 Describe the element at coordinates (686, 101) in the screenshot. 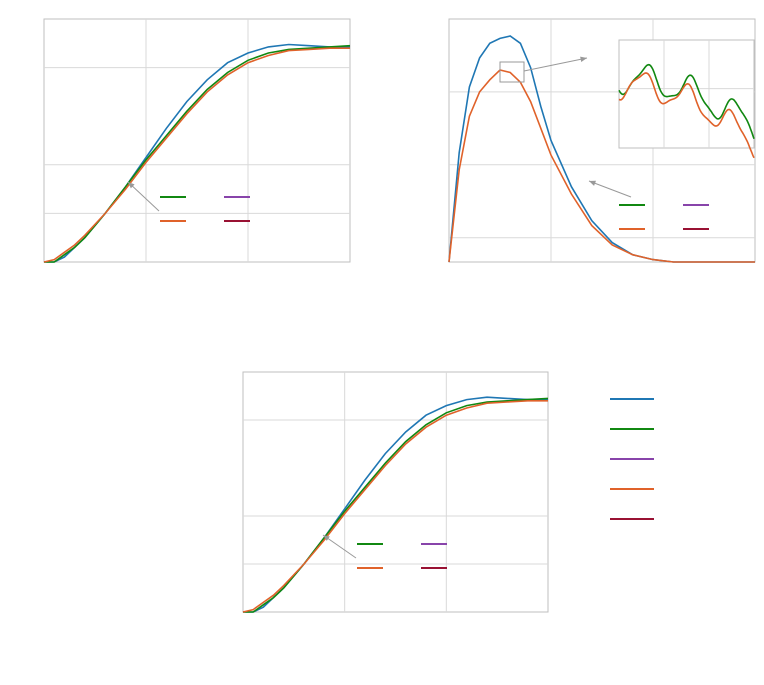

I see `inset-series-green` at that location.